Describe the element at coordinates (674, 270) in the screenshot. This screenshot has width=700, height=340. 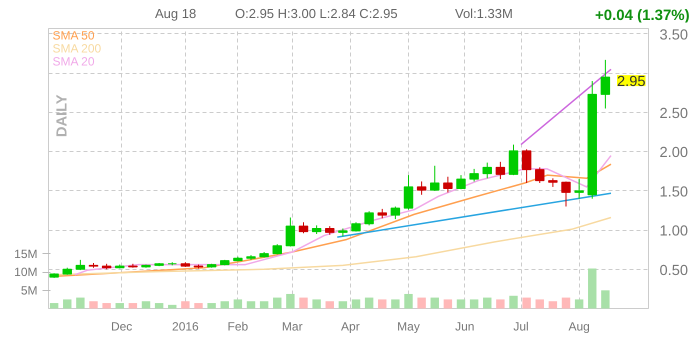
I see `y-tick-label: 0.50` at that location.